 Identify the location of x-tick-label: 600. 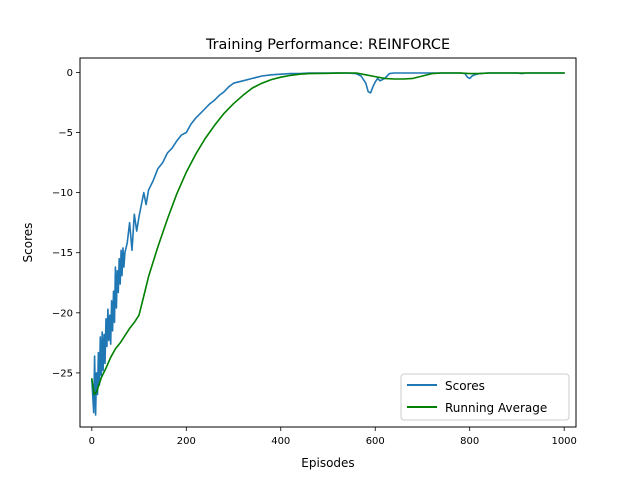
(375, 441).